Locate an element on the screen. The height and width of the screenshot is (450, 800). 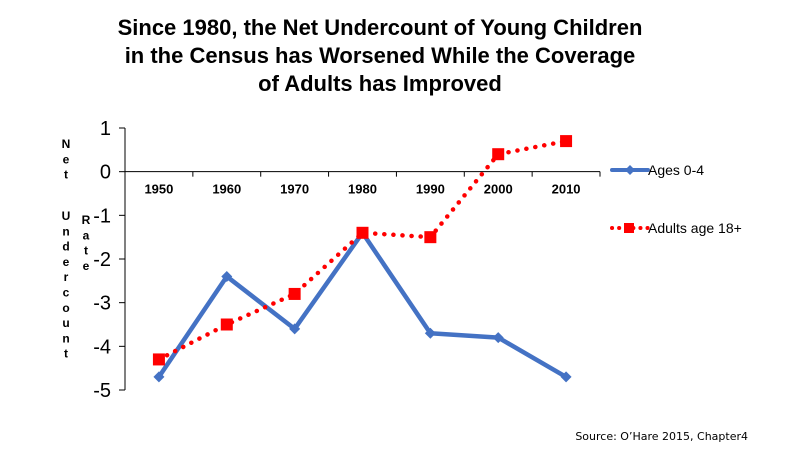
x-tick-label: 1970 is located at coordinates (294, 189).